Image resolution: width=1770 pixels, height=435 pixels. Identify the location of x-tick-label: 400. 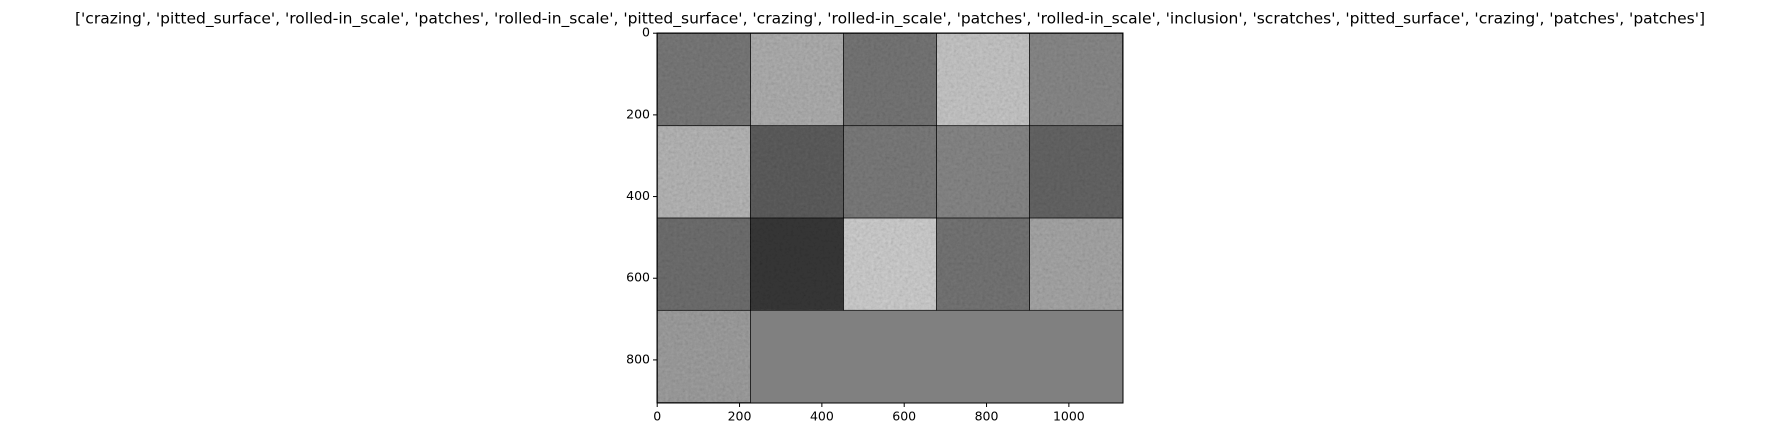
(822, 416).